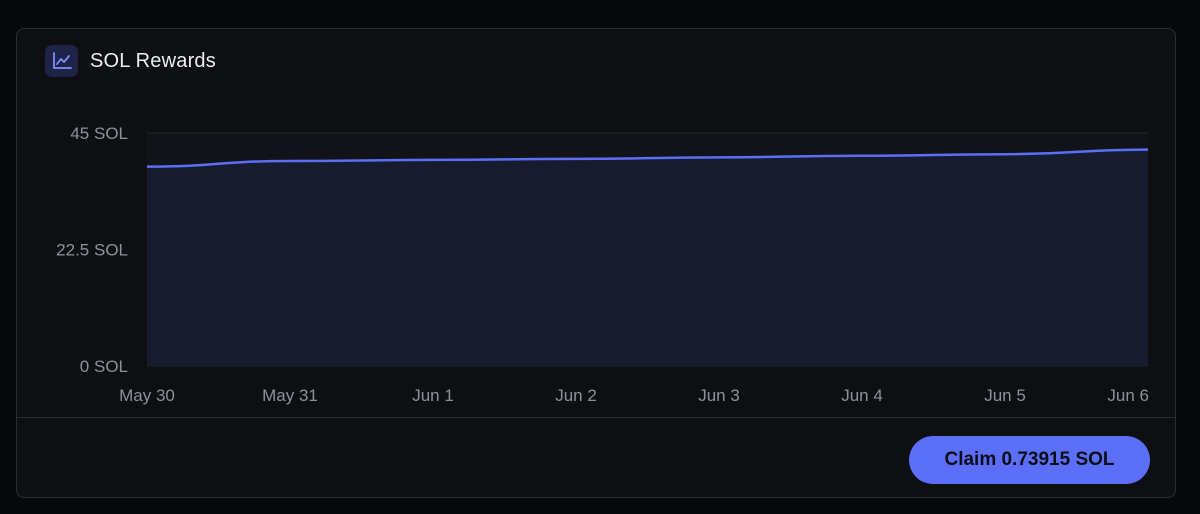 This screenshot has width=1200, height=514. I want to click on y-tick-label: 45 SOL, so click(99, 133).